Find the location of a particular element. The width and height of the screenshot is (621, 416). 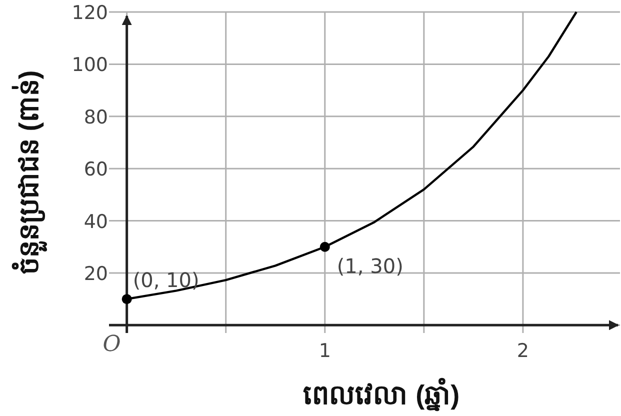

y-tick-label: 80 is located at coordinates (96, 117).